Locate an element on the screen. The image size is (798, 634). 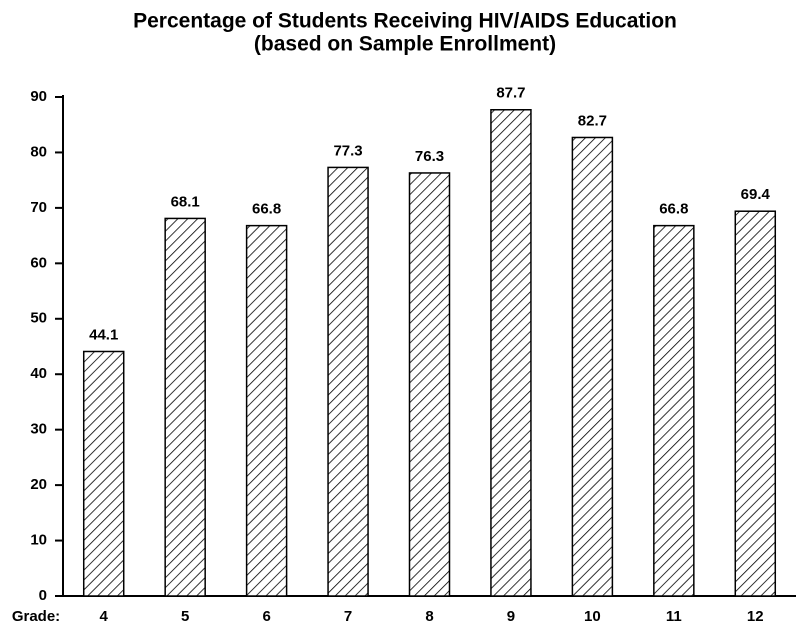
x-tick-label: 4 is located at coordinates (104, 616).